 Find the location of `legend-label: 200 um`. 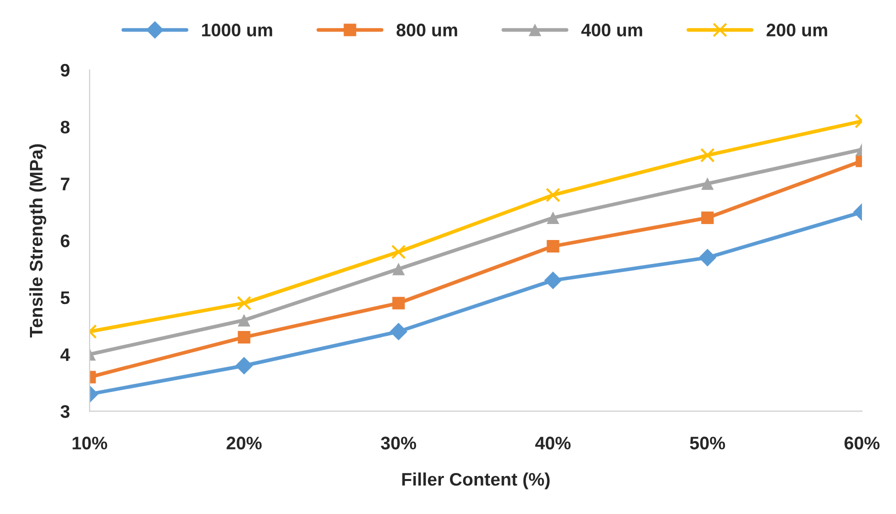

legend-label: 200 um is located at coordinates (797, 30).